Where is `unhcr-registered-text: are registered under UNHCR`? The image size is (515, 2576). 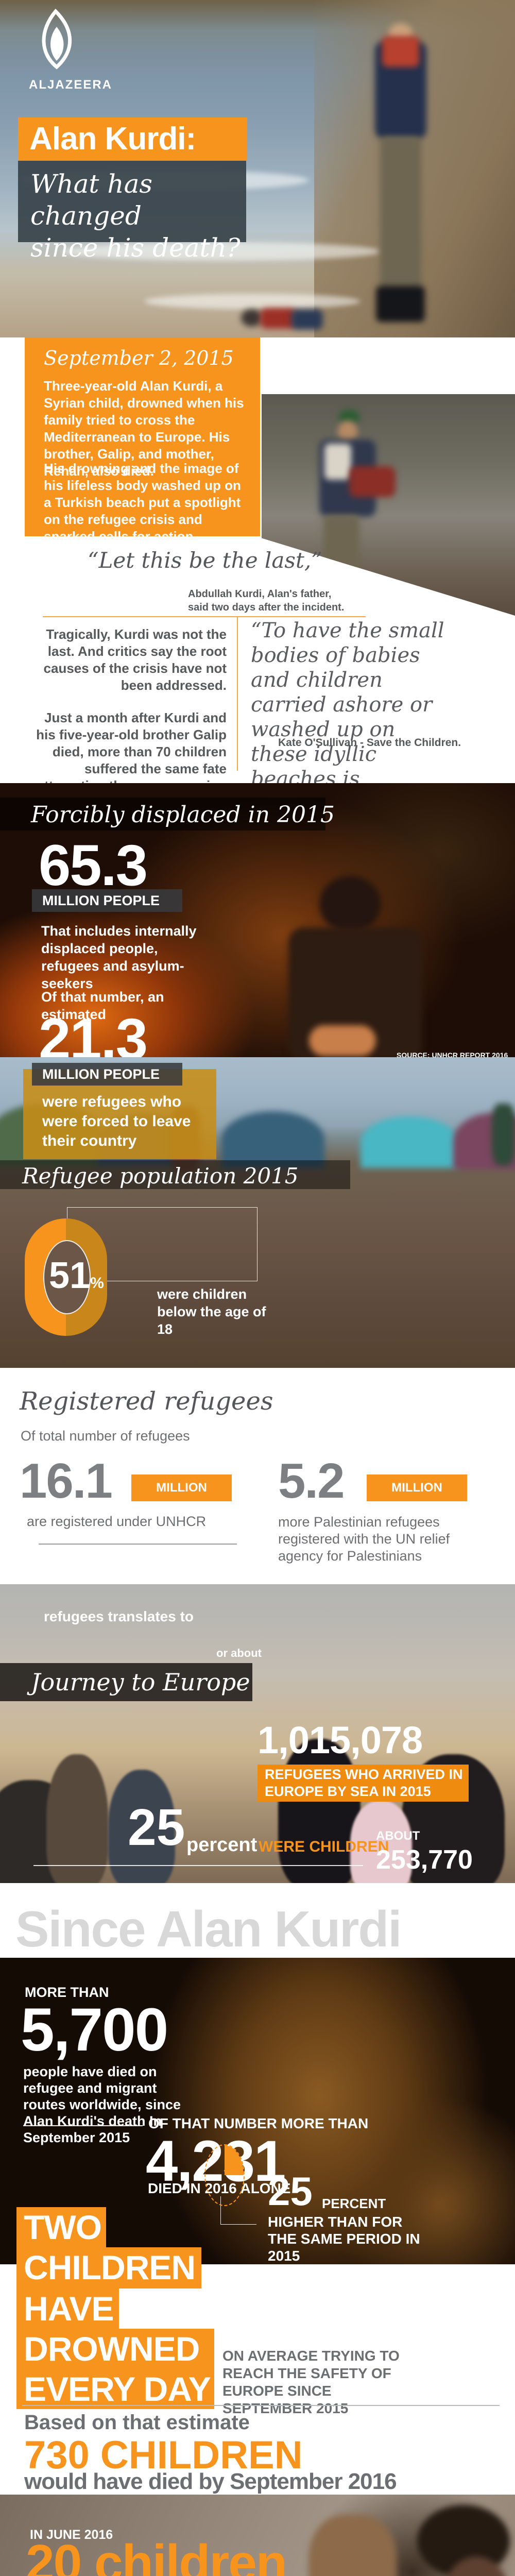
unhcr-registered-text: are registered under UNHCR is located at coordinates (117, 1521).